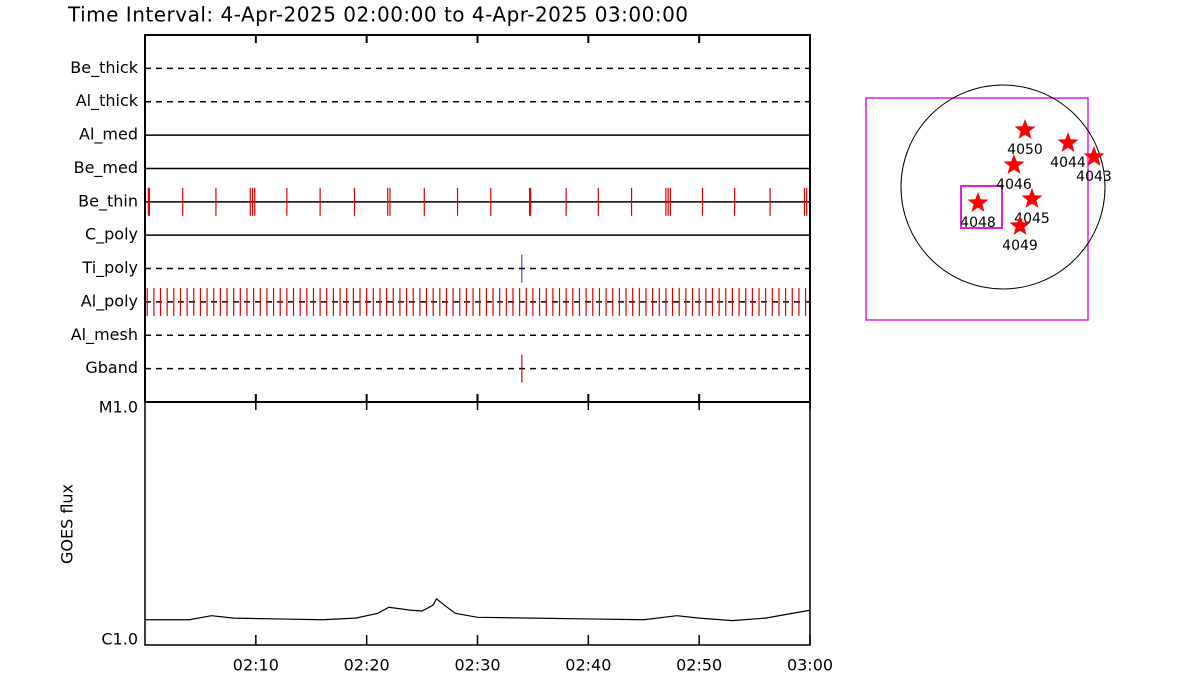 This screenshot has height=700, width=1200. Describe the element at coordinates (111, 367) in the screenshot. I see `filter-label: Gband` at that location.